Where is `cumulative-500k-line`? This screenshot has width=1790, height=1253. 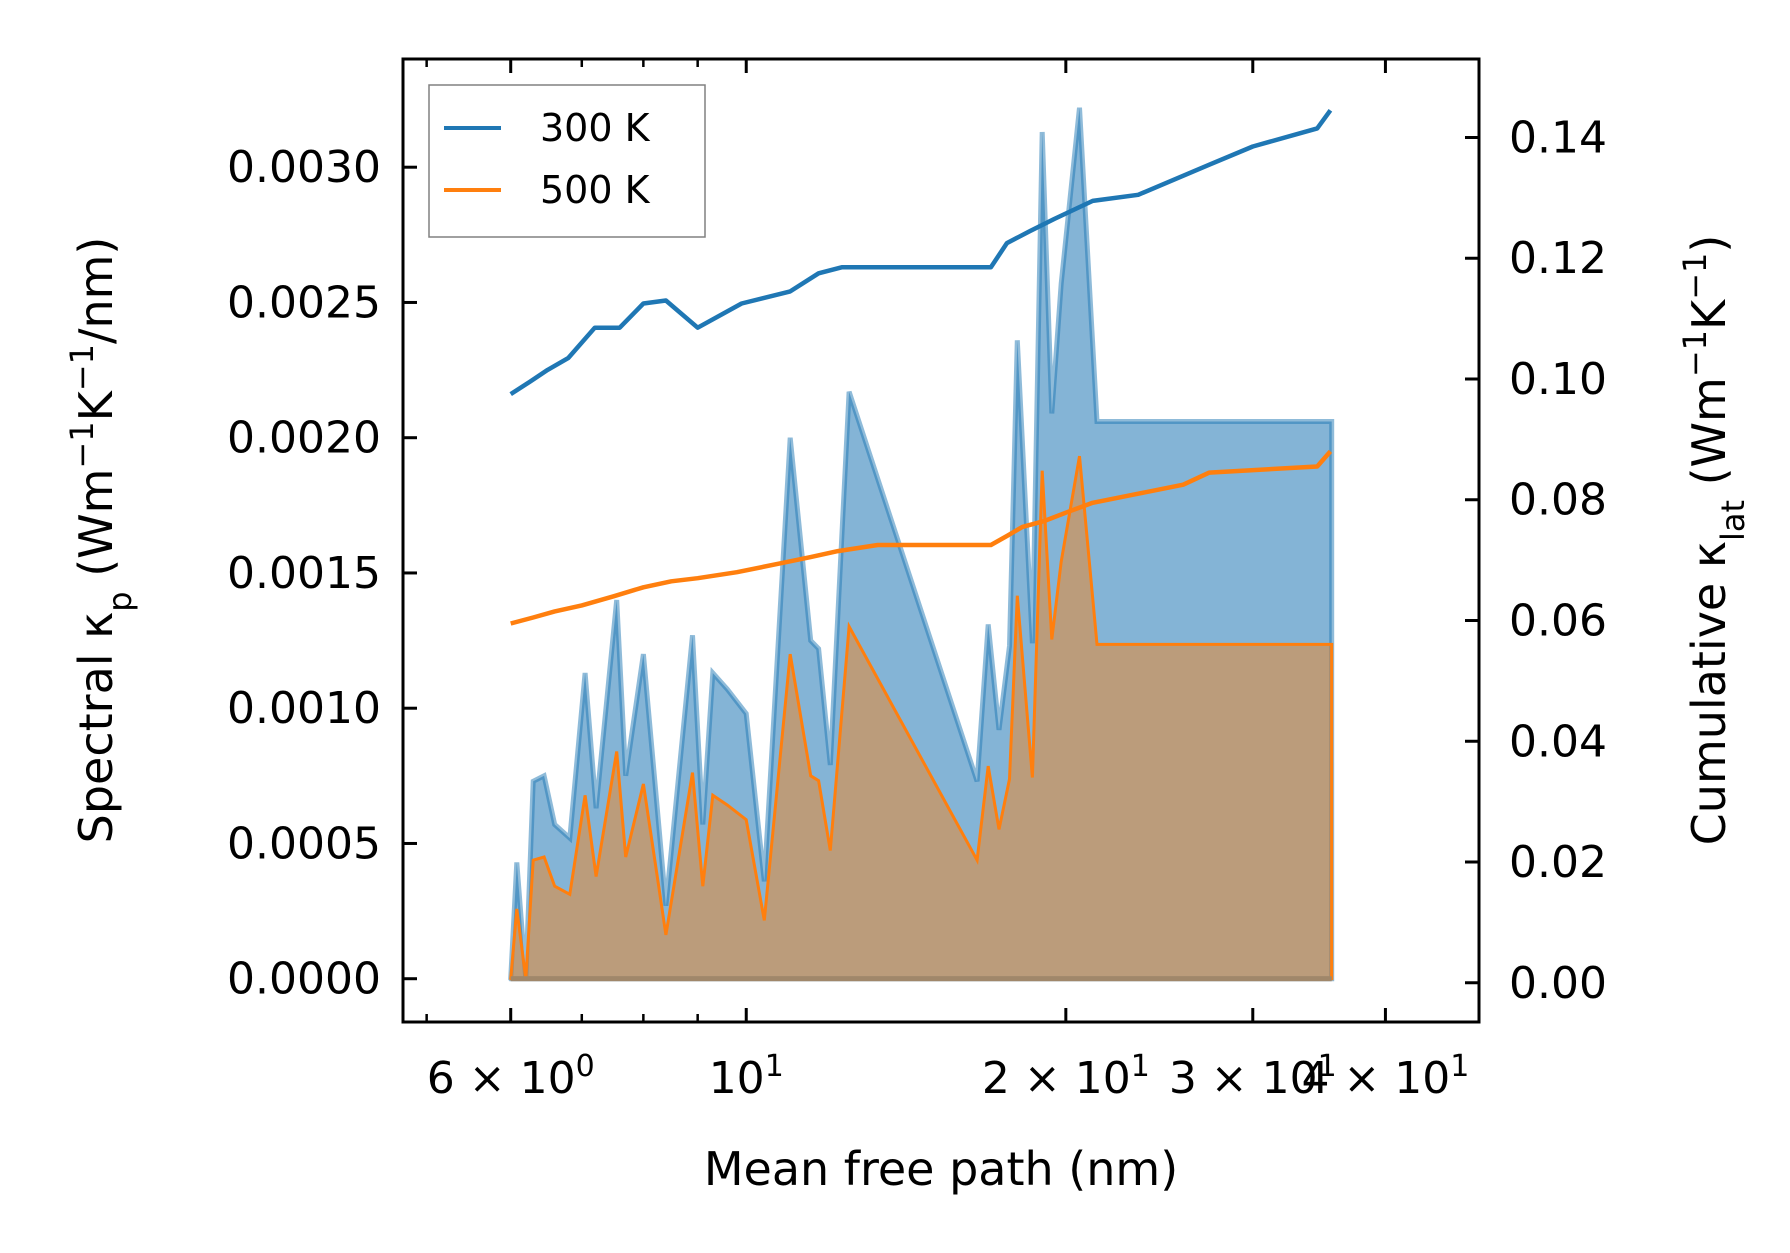 cumulative-500k-line is located at coordinates (921, 537).